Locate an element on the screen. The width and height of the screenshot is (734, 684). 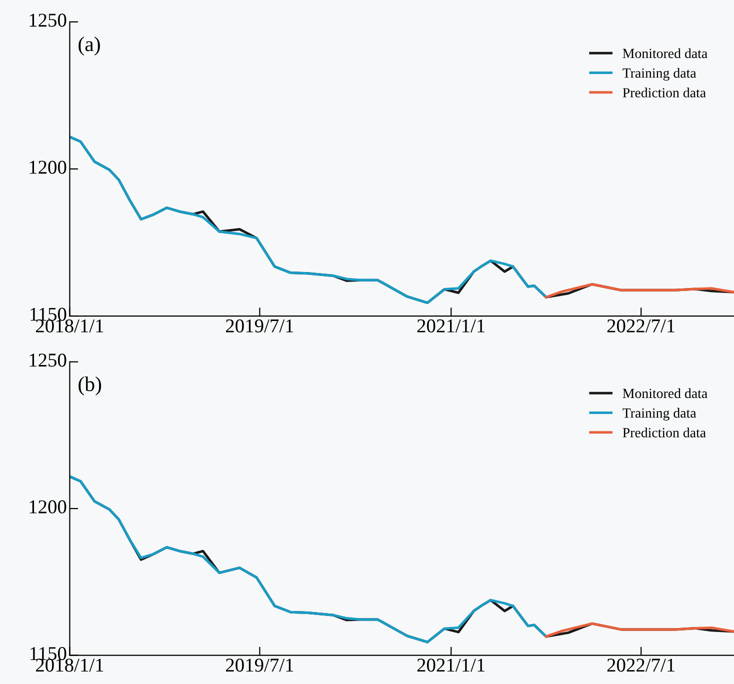
annotation: (a) is located at coordinates (89, 46).